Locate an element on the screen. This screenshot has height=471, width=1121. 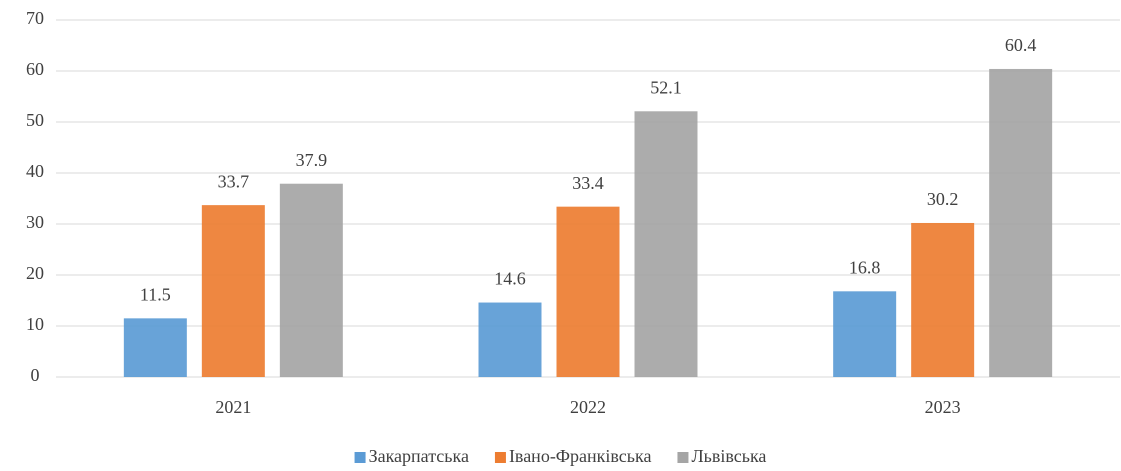
y-tick-label: 20 is located at coordinates (35, 273).